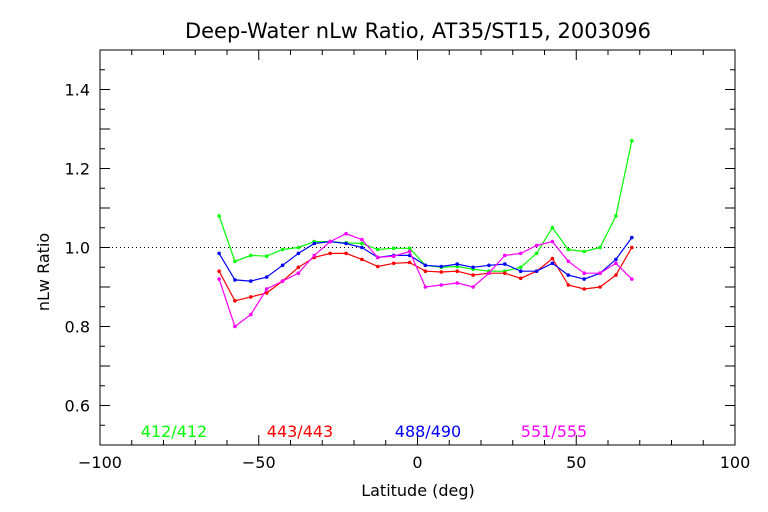 The width and height of the screenshot is (768, 512). Describe the element at coordinates (576, 462) in the screenshot. I see `x-tick-label: 50` at that location.